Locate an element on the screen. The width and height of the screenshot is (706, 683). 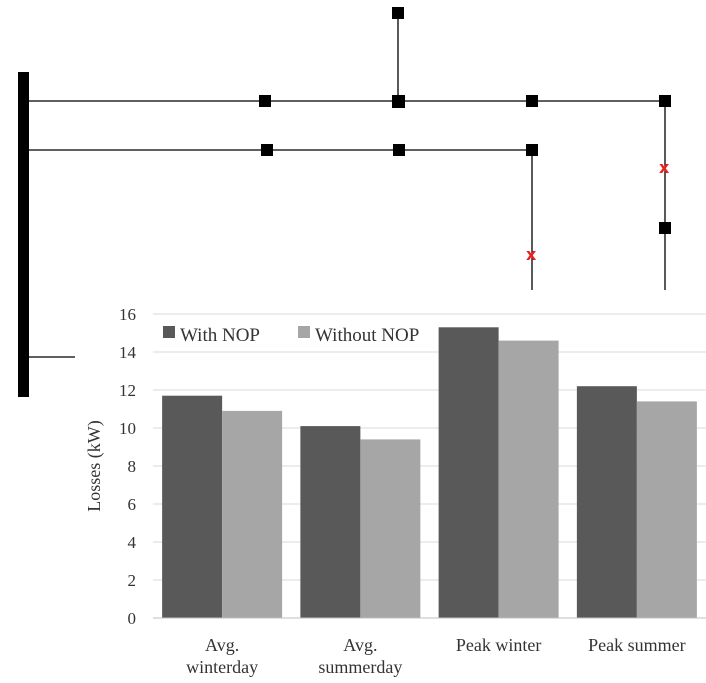
node-top is located at coordinates (398, 13).